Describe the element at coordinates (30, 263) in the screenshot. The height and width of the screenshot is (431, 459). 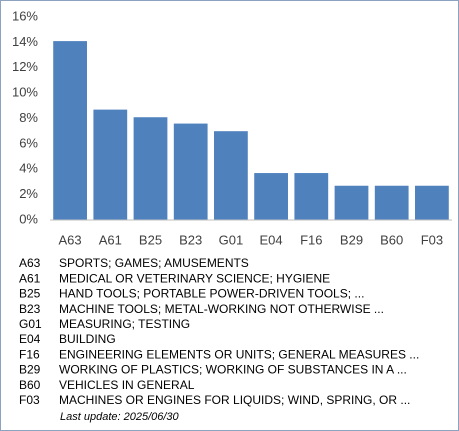
I see `legend-code: A63` at that location.